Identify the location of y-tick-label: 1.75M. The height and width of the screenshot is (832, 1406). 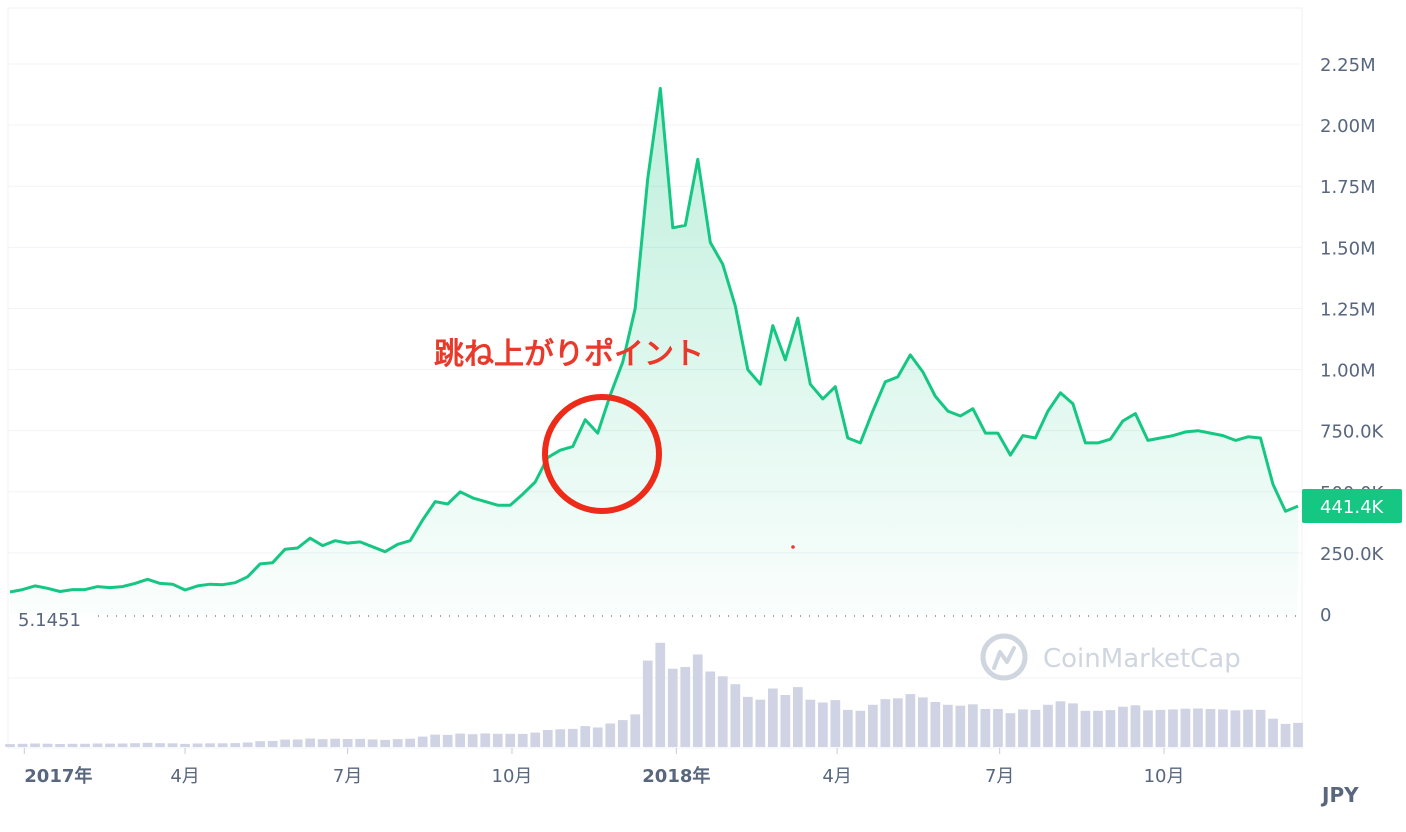
(1348, 187).